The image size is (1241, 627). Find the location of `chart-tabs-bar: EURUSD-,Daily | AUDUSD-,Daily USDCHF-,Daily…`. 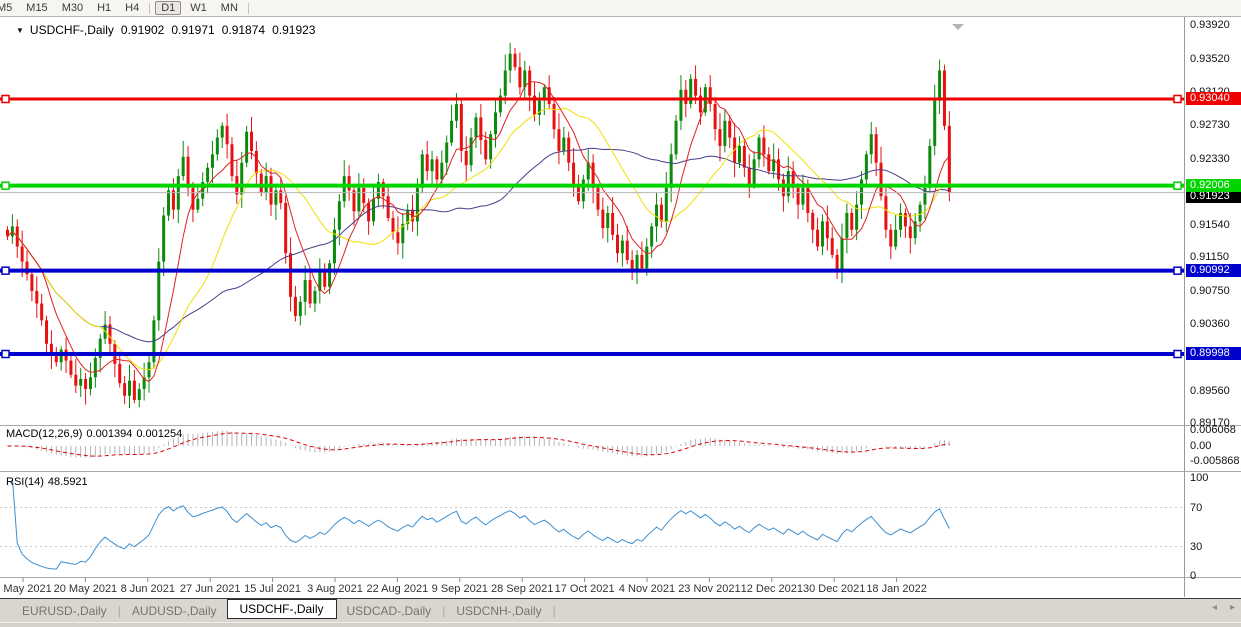

chart-tabs-bar: EURUSD-,Daily | AUDUSD-,Daily USDCHF-,Daily… is located at coordinates (620, 610).